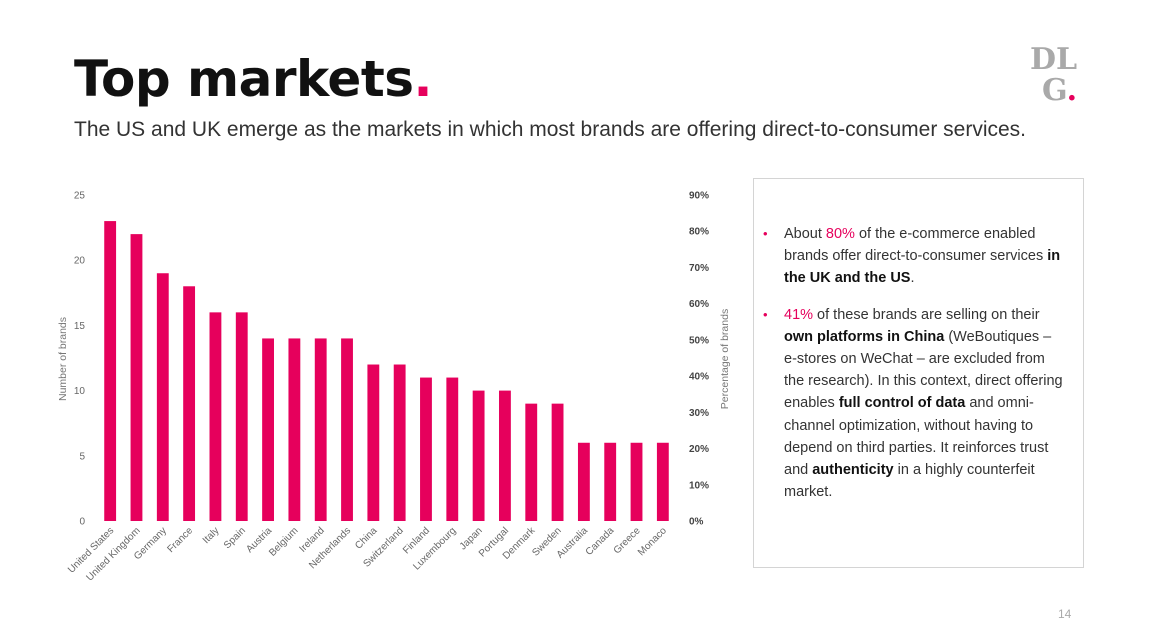  Describe the element at coordinates (699, 449) in the screenshot. I see `y2-tick-label: 20%` at that location.